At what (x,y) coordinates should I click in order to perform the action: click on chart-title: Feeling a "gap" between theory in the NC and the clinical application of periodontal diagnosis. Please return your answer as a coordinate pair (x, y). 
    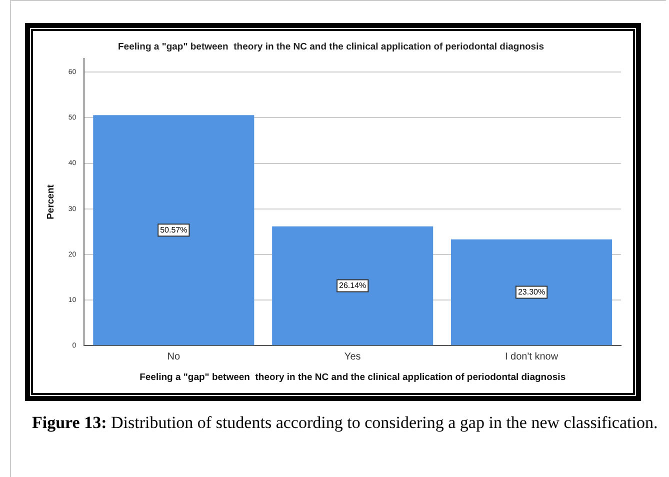
    Looking at the image, I should click on (331, 46).